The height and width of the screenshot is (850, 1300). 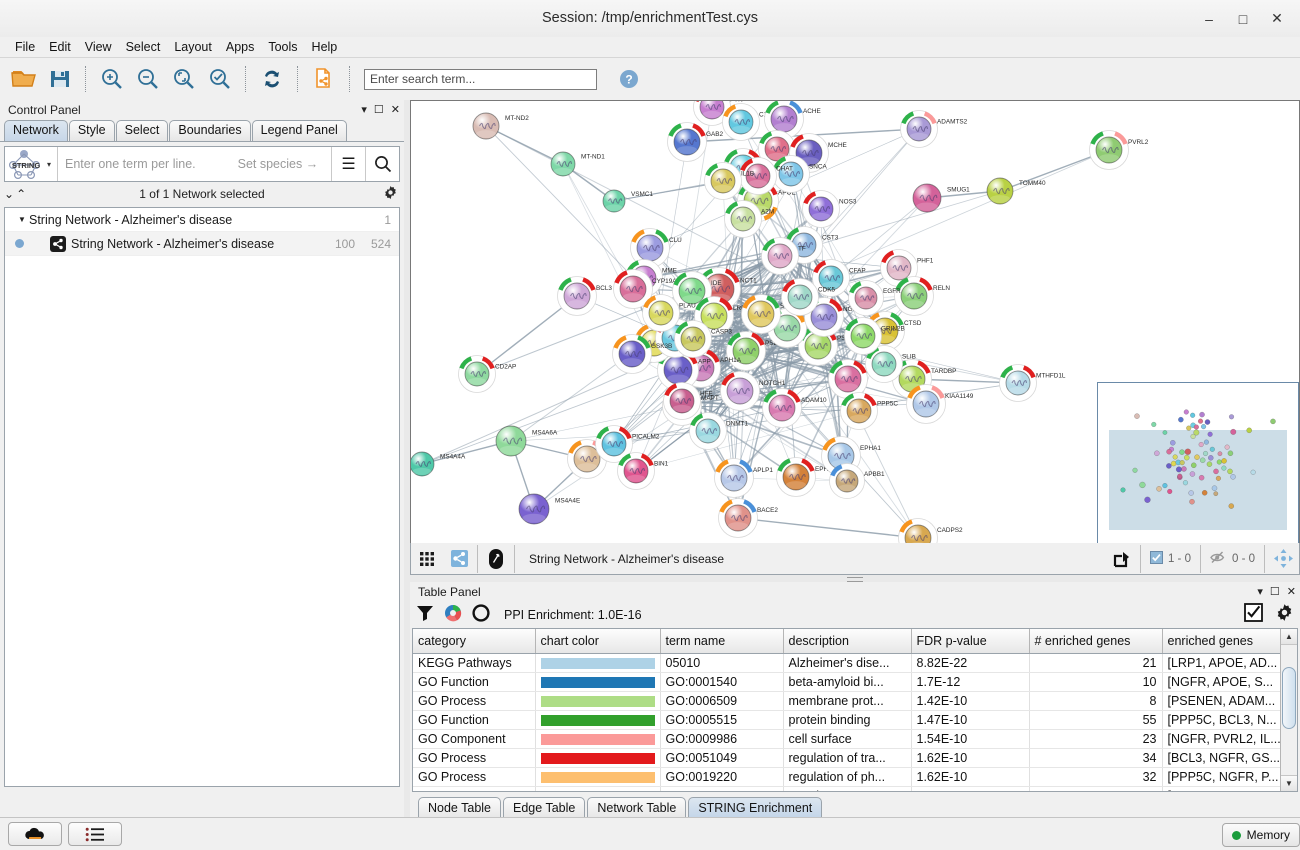 I want to click on graph-node: MS4A4A, so click(x=438, y=464).